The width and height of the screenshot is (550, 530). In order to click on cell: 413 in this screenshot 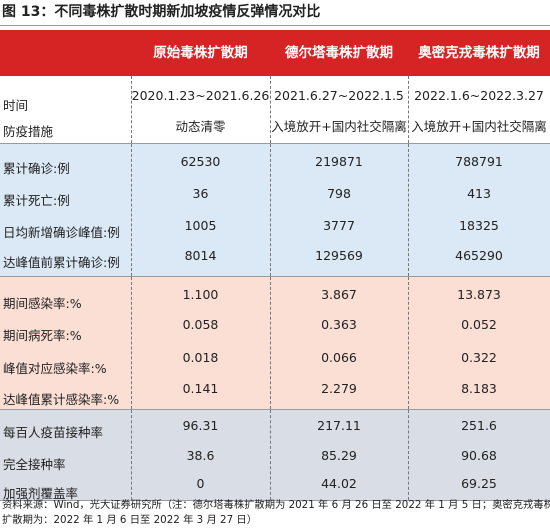, I will do `click(479, 193)`.